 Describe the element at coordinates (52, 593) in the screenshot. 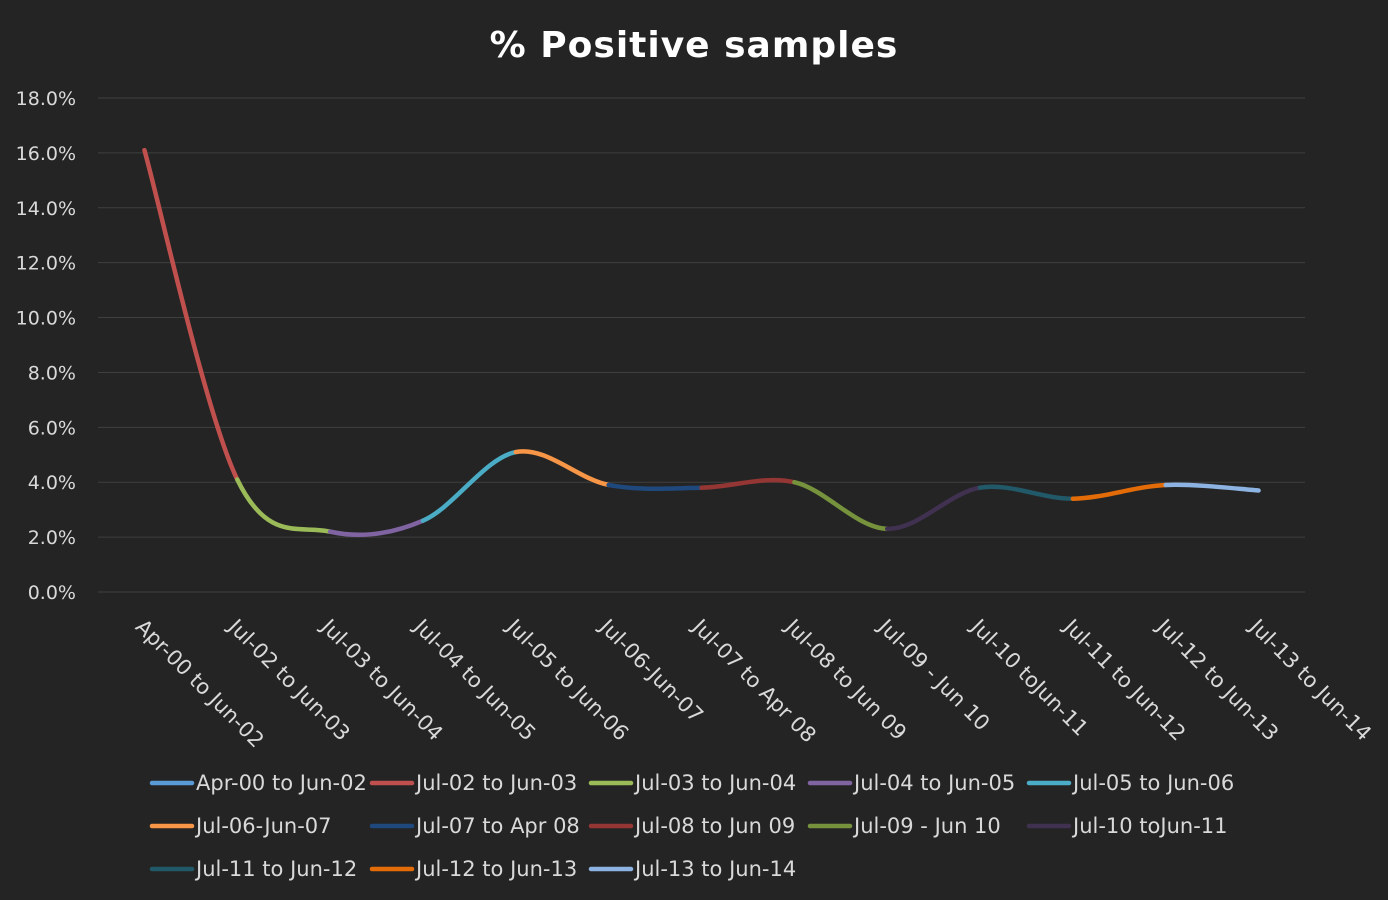

I see `y-tick-label: 0.0%` at that location.